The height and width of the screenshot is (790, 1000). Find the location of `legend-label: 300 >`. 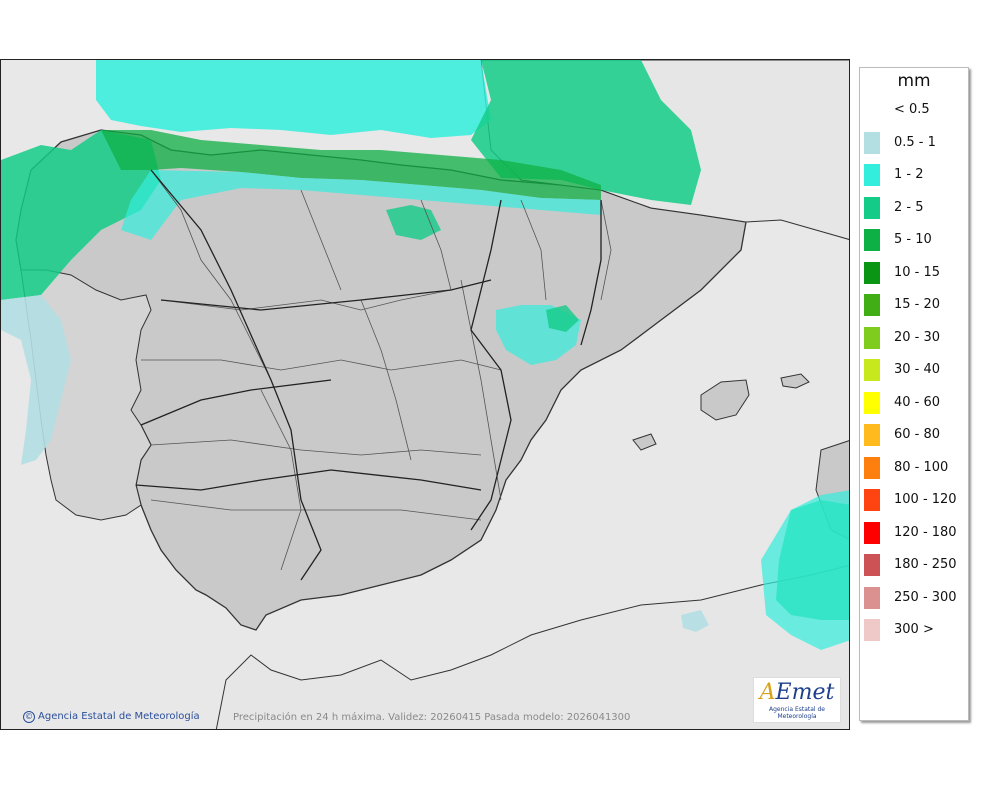

legend-label: 300 > is located at coordinates (914, 629).